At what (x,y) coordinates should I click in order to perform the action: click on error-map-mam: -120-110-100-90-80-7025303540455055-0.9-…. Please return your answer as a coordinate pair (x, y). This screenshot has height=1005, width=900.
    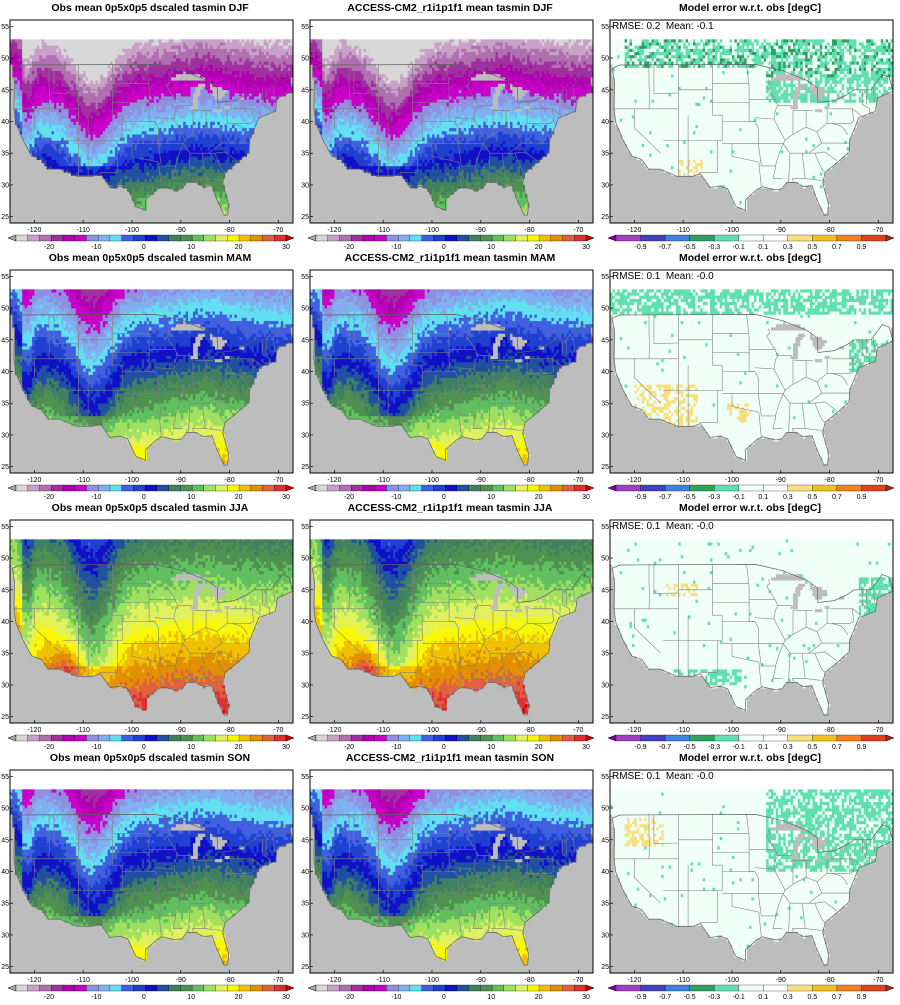
    Looking at the image, I should click on (750, 375).